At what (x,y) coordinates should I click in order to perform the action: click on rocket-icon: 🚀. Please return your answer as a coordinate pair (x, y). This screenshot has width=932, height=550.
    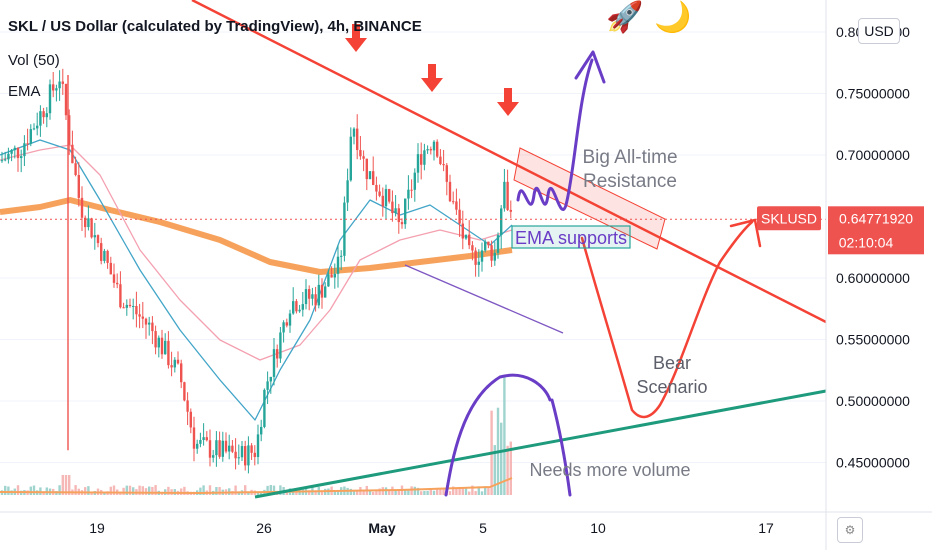
    Looking at the image, I should click on (625, 17).